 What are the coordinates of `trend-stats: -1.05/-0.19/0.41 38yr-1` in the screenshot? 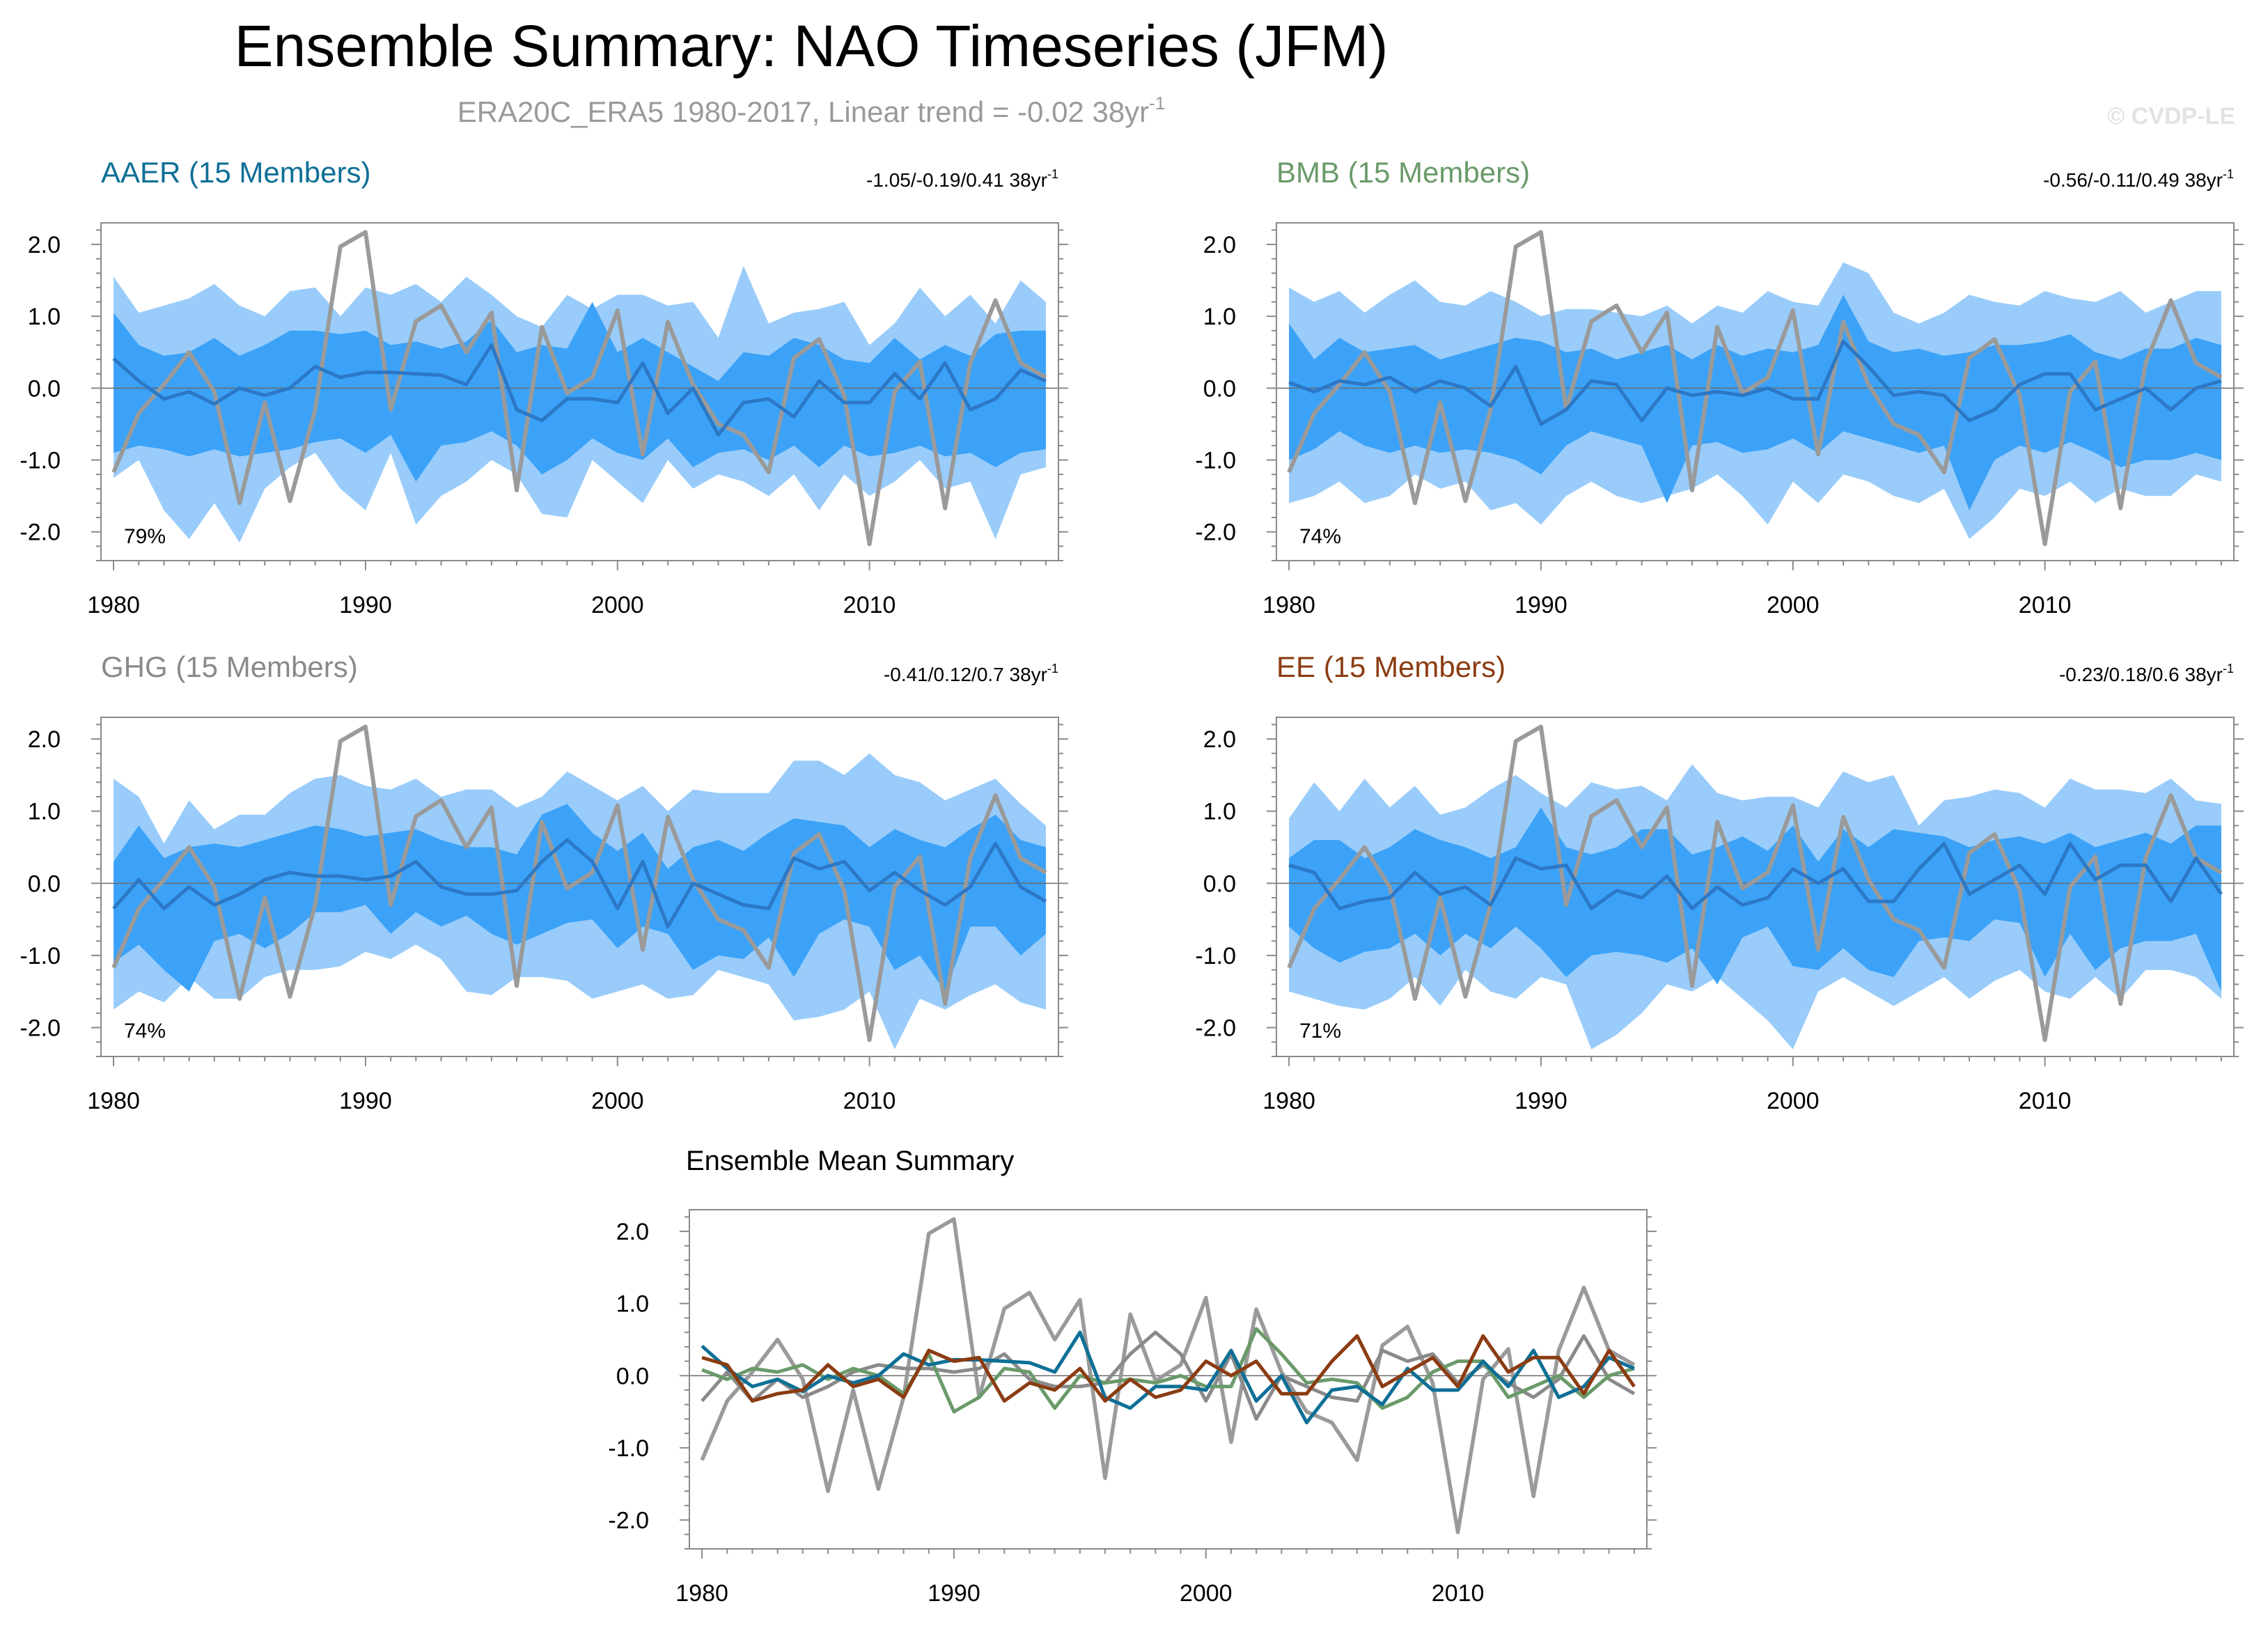 It's located at (962, 179).